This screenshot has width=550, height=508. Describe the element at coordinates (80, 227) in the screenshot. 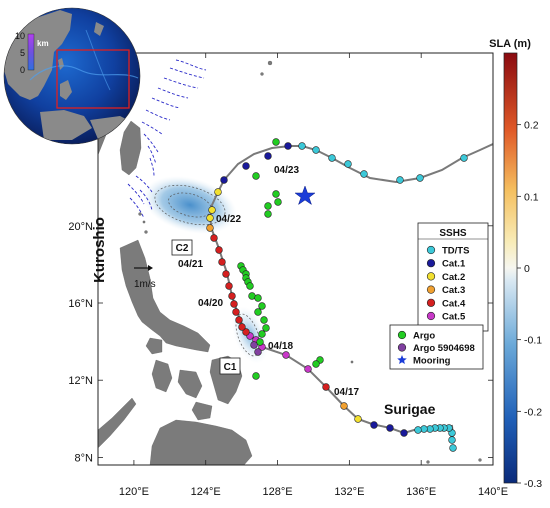

I see `latitude-tick-label: 20°N` at that location.